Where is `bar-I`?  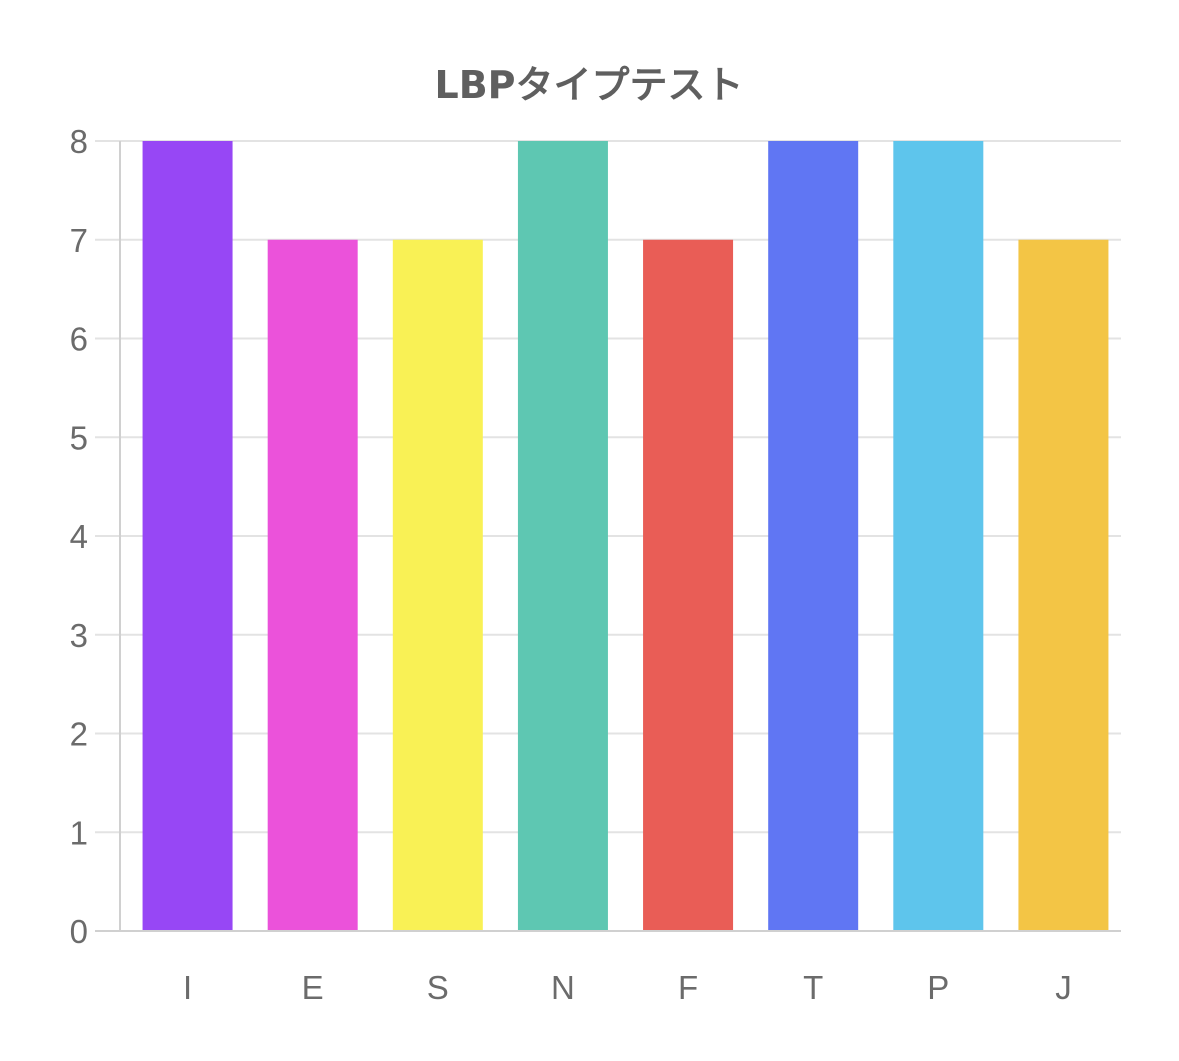
bar-I is located at coordinates (187, 536).